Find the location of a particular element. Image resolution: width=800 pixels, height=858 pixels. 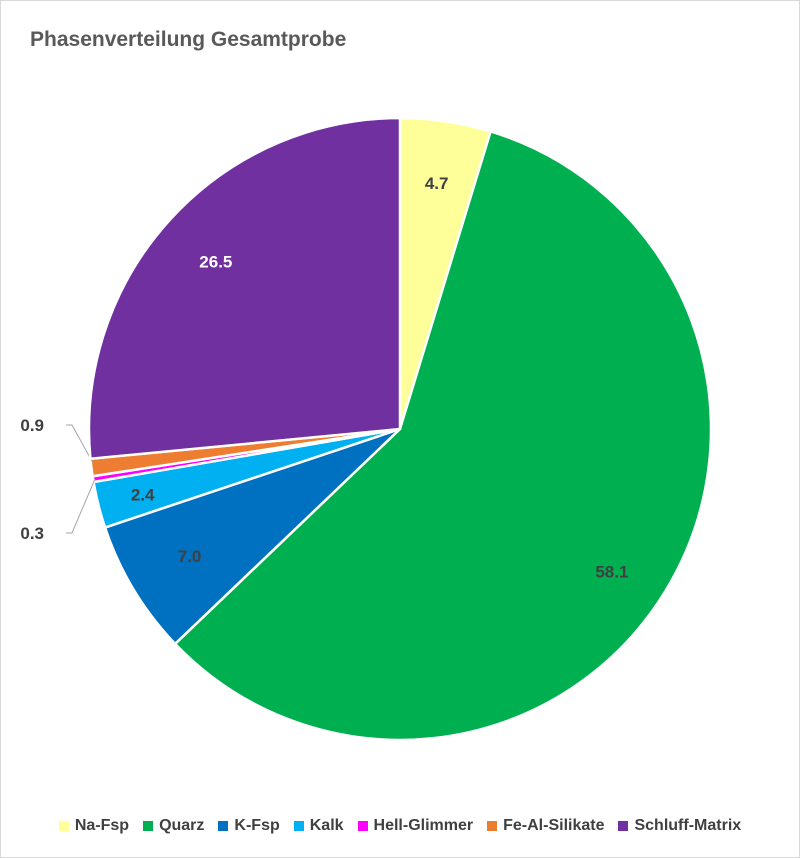

data-label-schluff-matrix: 26.5 is located at coordinates (215, 262).